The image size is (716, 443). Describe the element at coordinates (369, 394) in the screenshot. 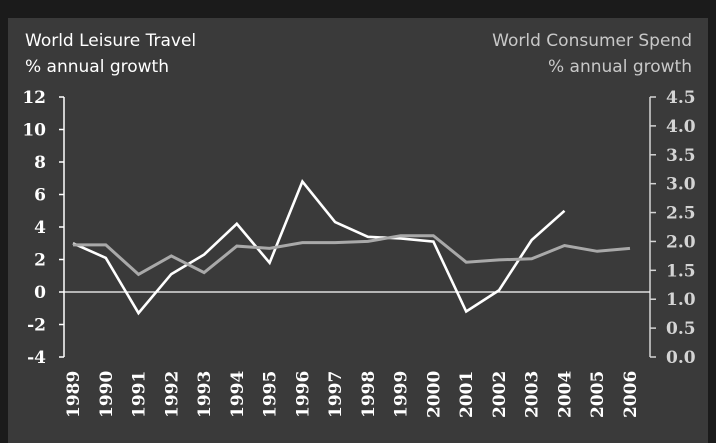

I see `x-tick-label: 1998` at that location.